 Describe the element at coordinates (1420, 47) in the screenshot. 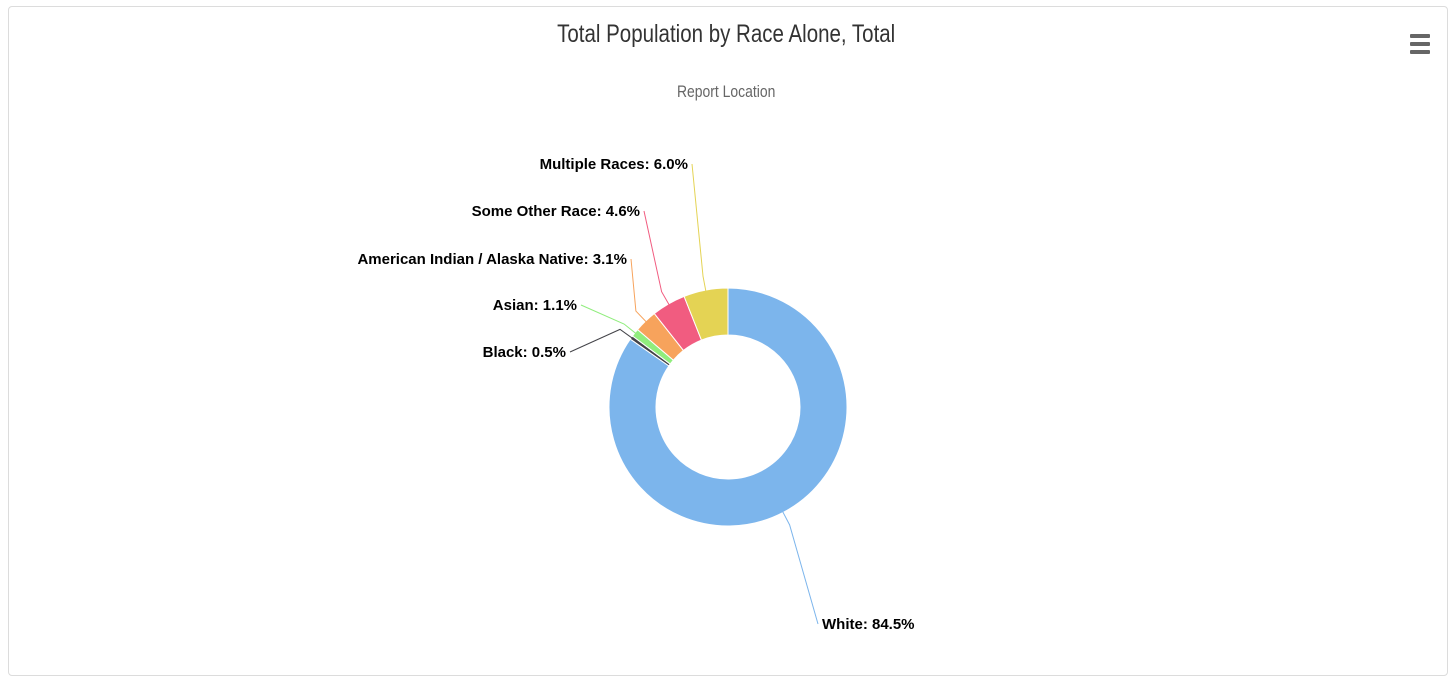

I see `hamburger-menu-icon` at that location.